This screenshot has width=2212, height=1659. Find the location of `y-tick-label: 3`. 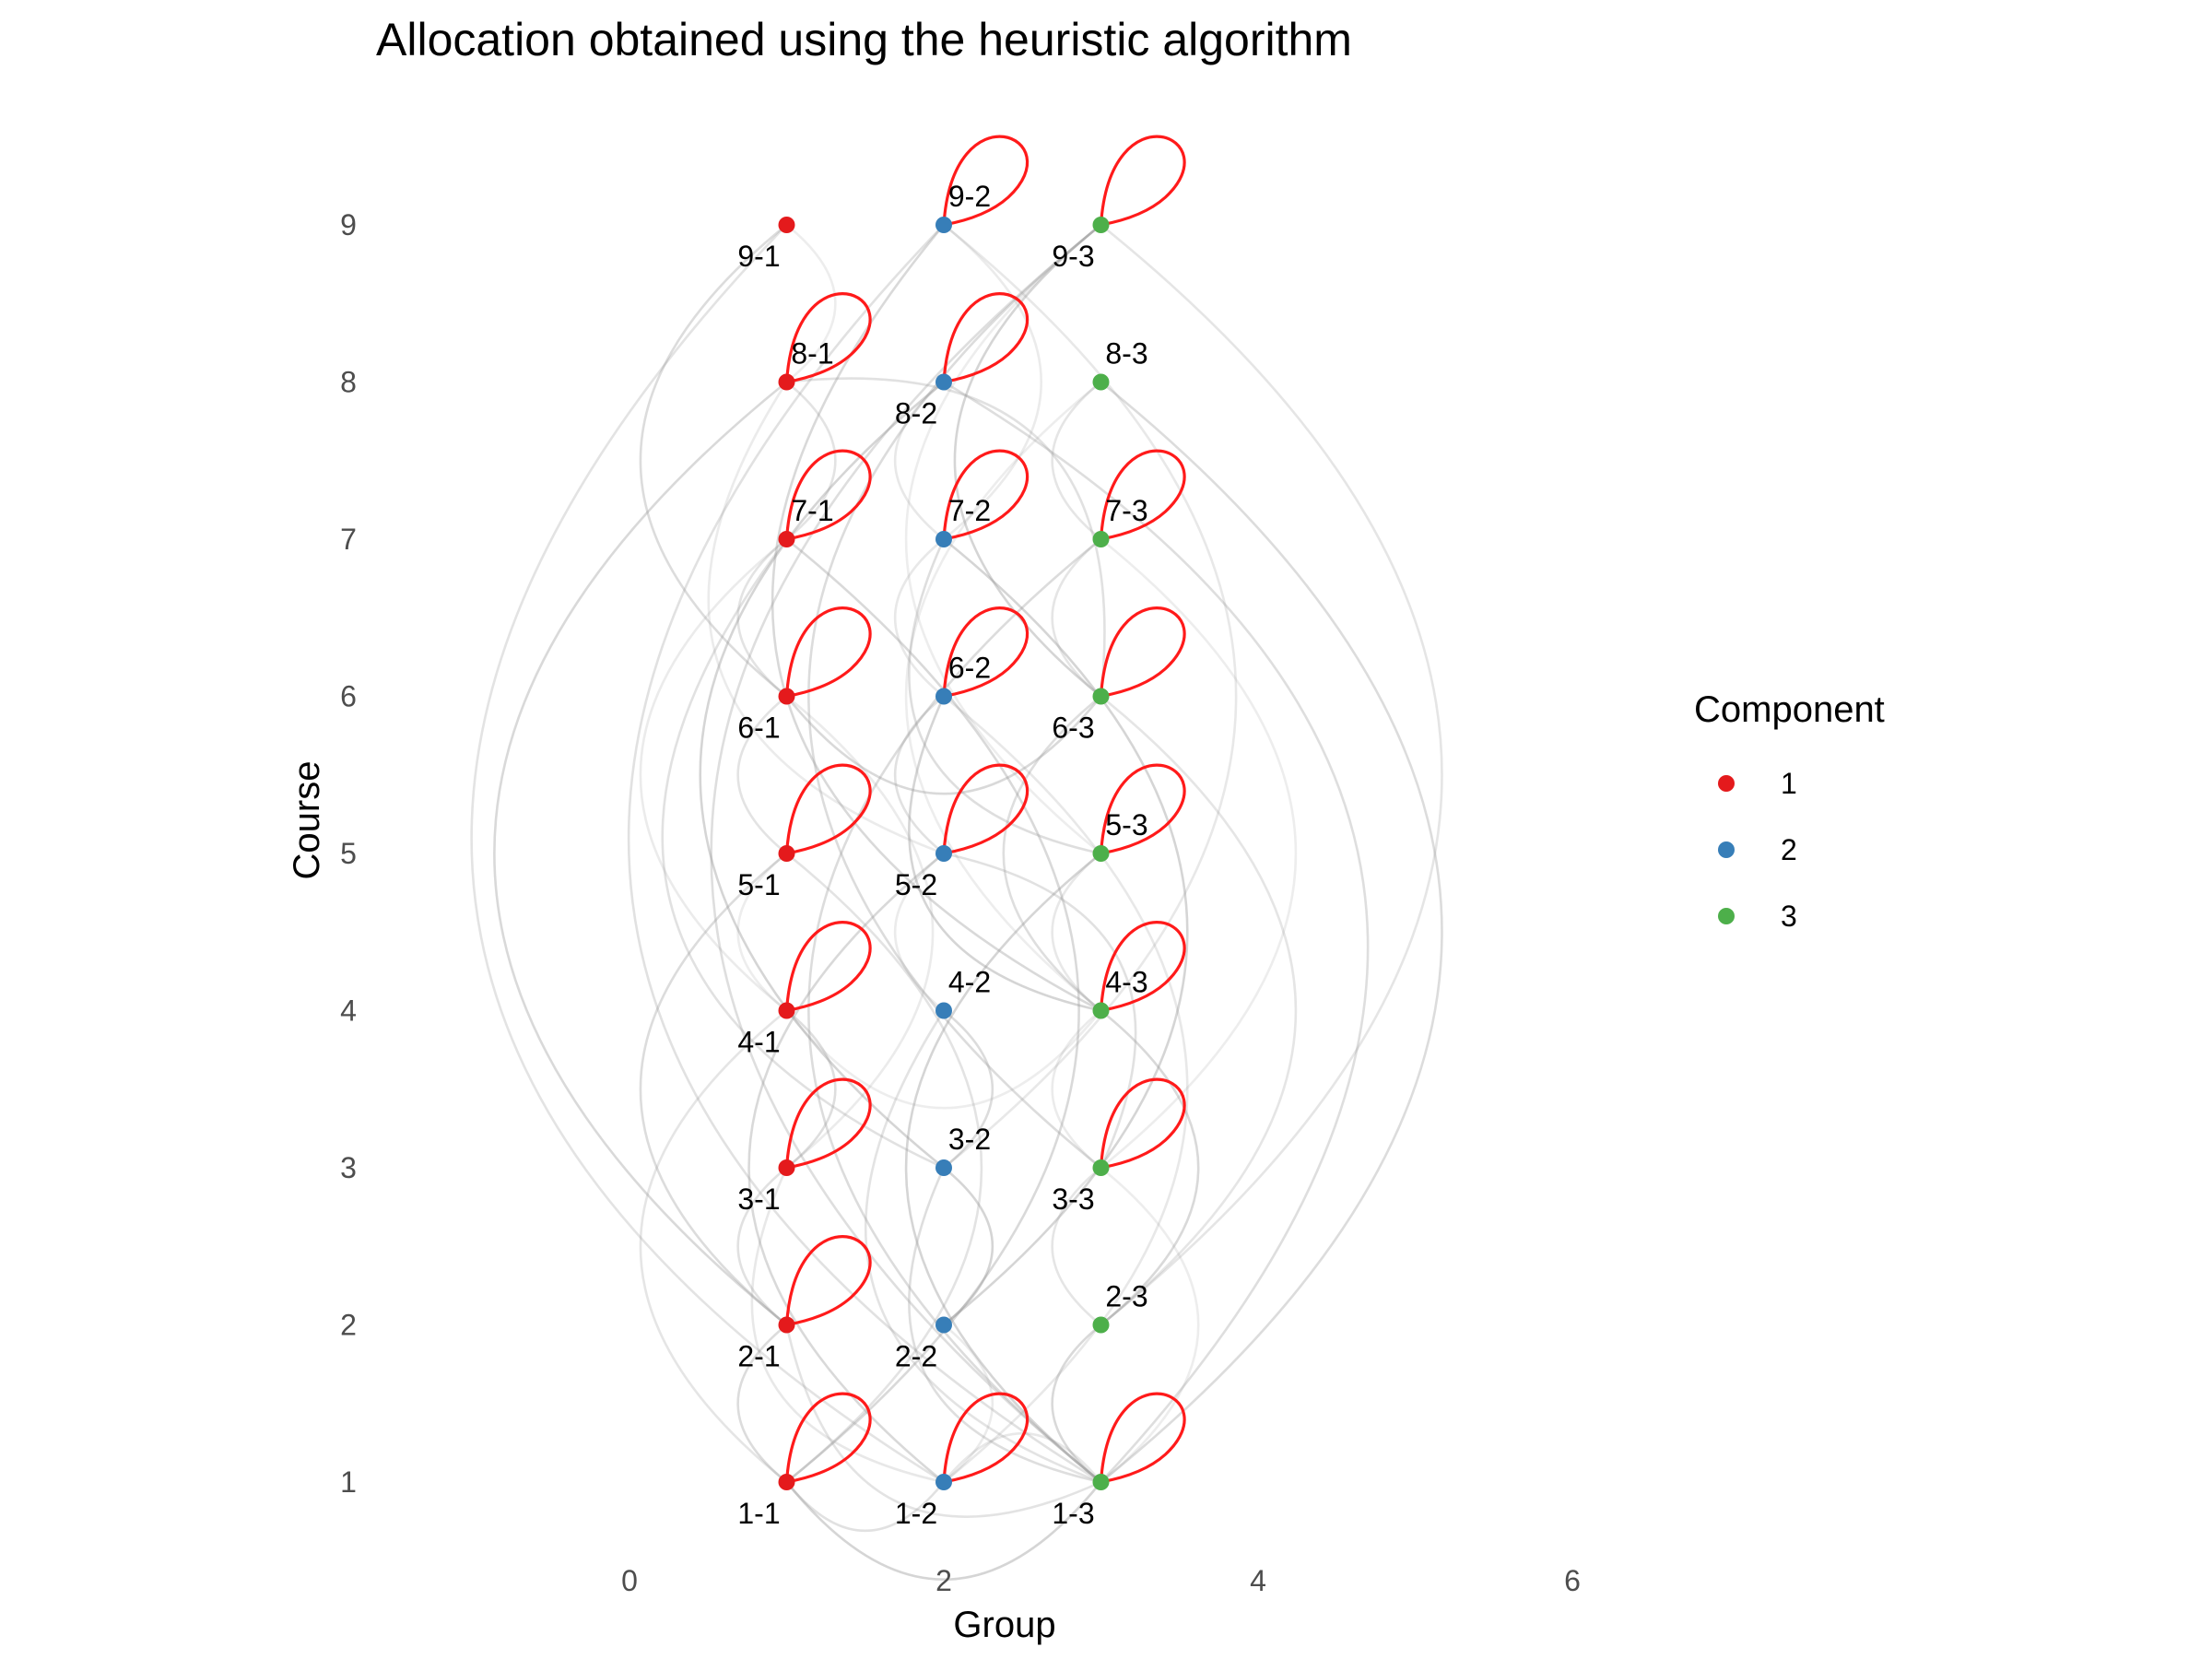

y-tick-label: 3 is located at coordinates (348, 1167).